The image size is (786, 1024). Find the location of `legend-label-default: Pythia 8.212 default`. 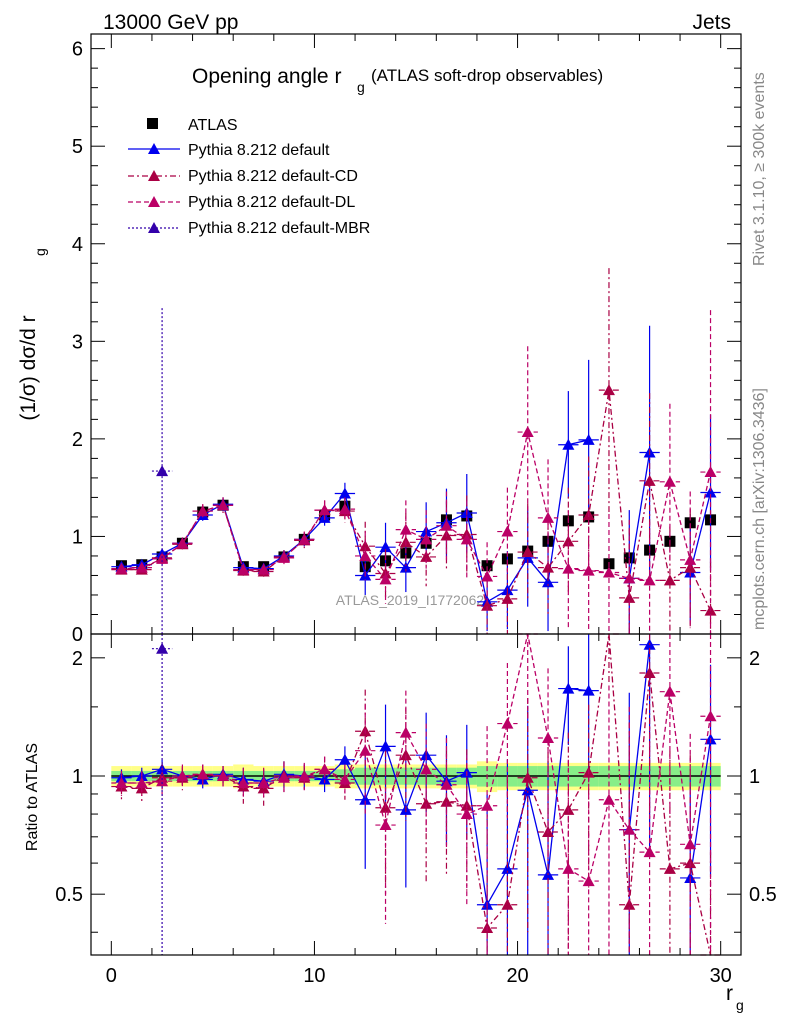

legend-label-default: Pythia 8.212 default is located at coordinates (259, 150).